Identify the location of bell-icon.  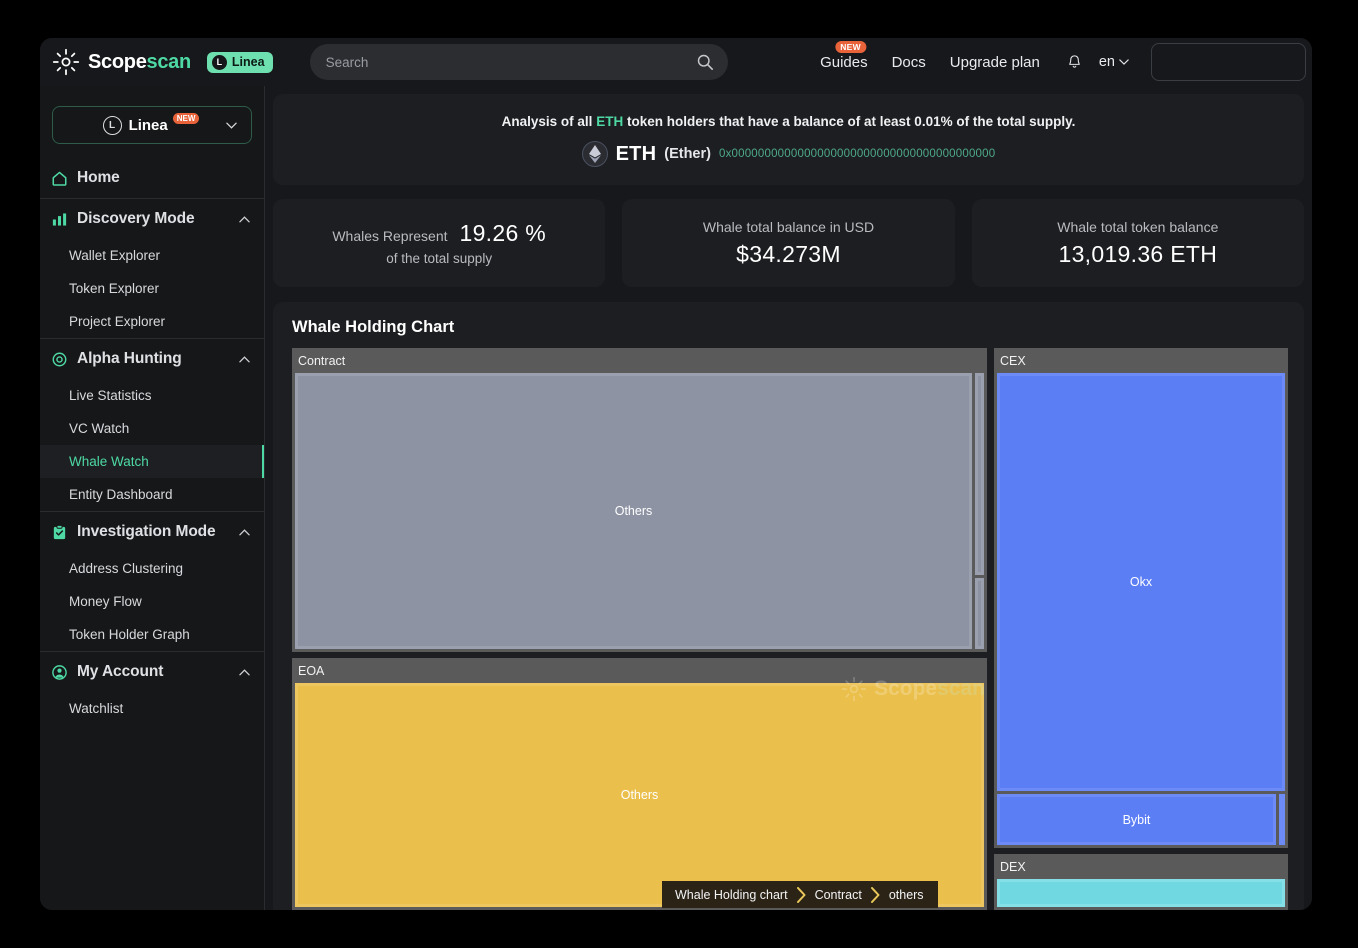
(1074, 62).